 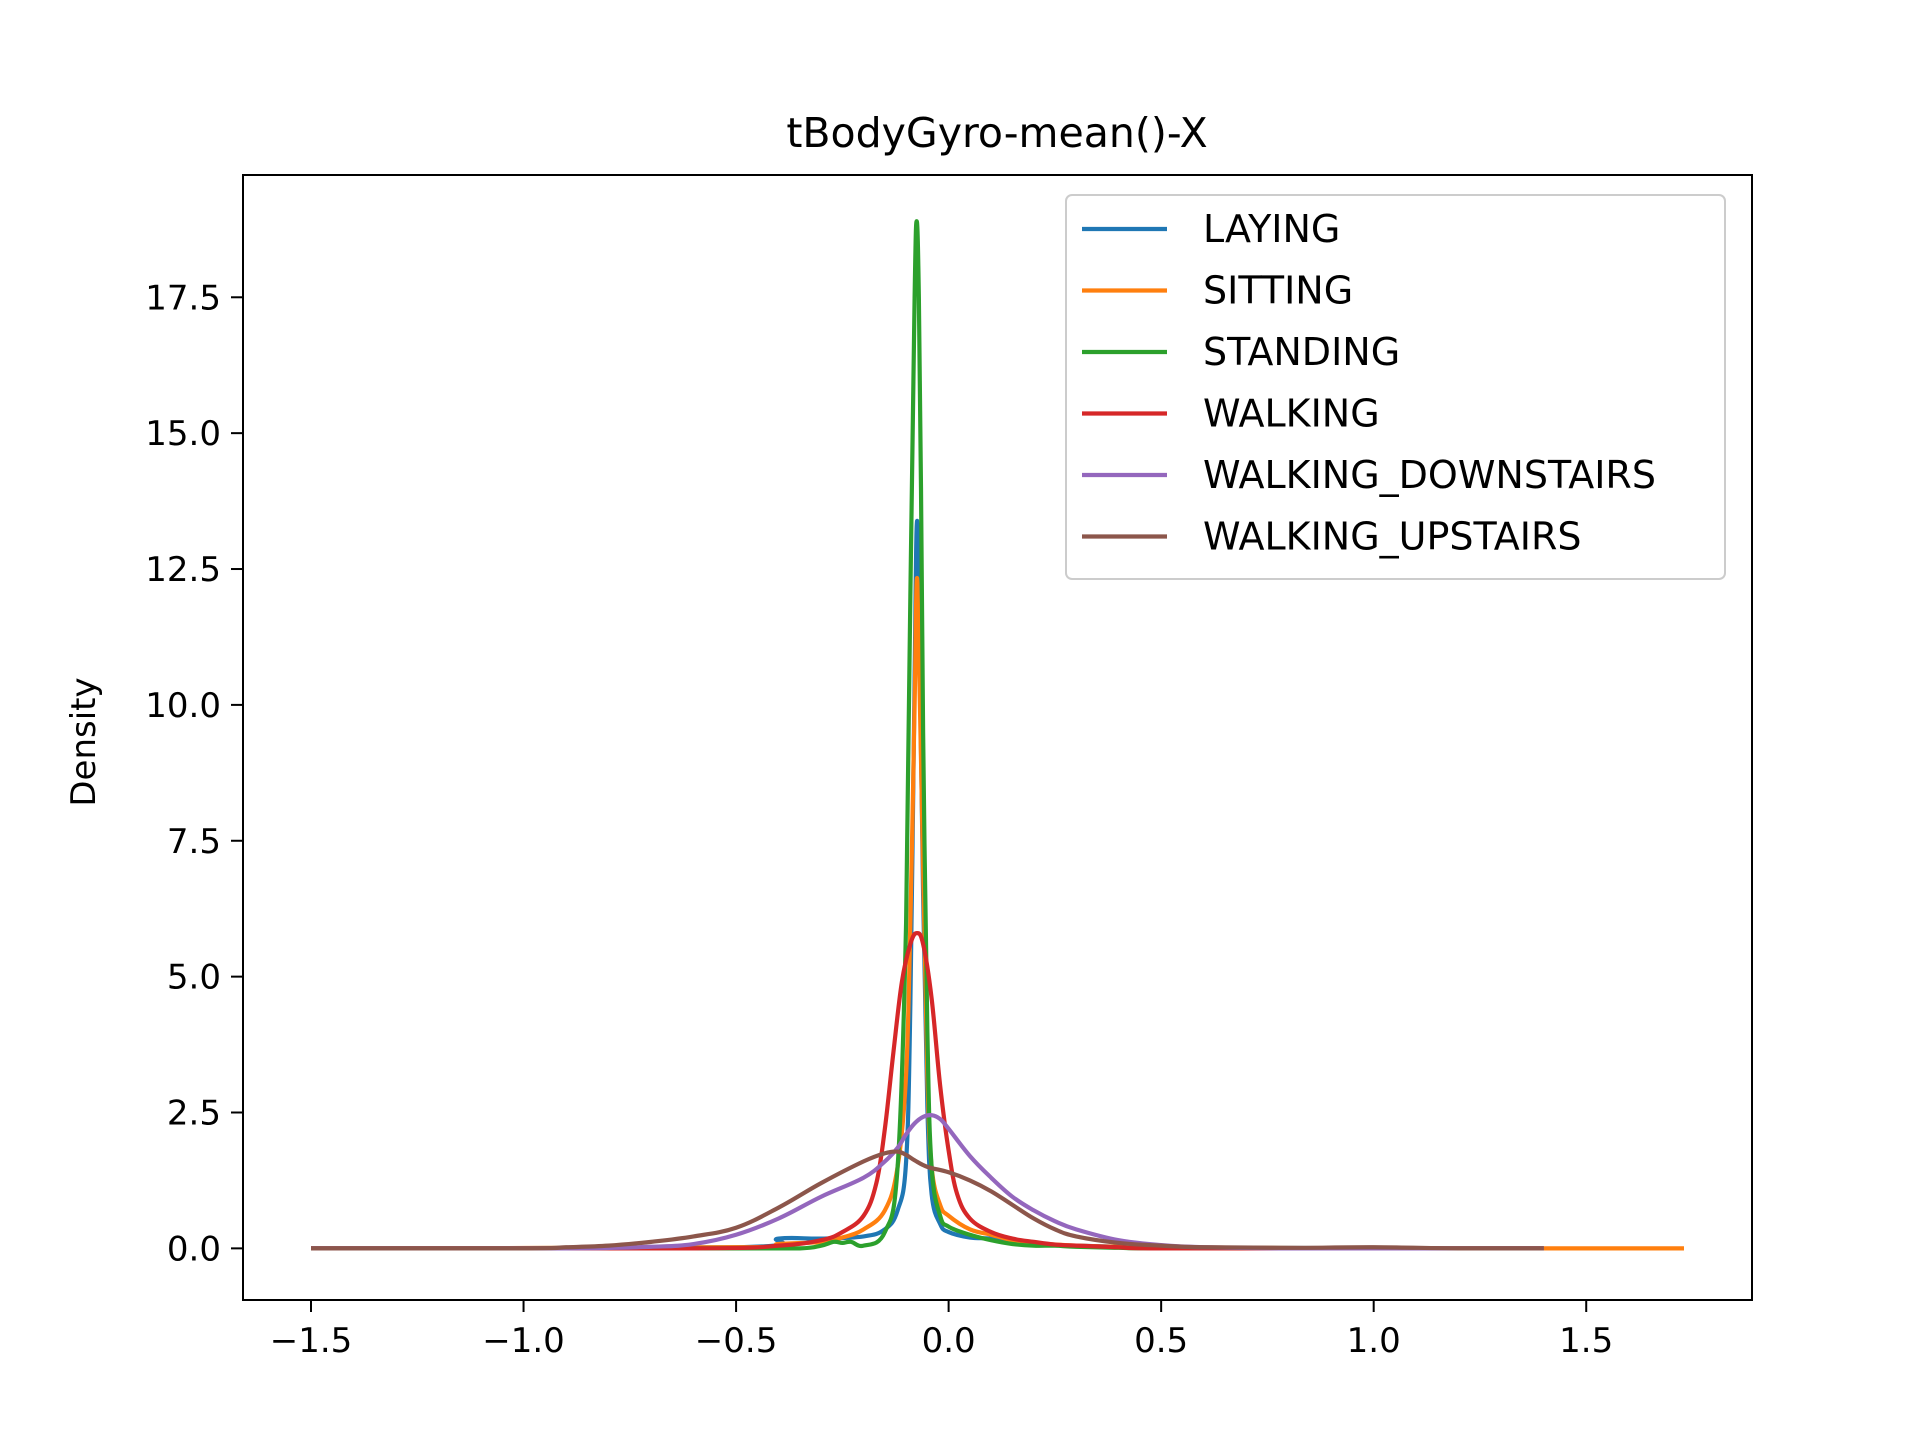 I want to click on y-tick-label: 2.5, so click(x=194, y=1114).